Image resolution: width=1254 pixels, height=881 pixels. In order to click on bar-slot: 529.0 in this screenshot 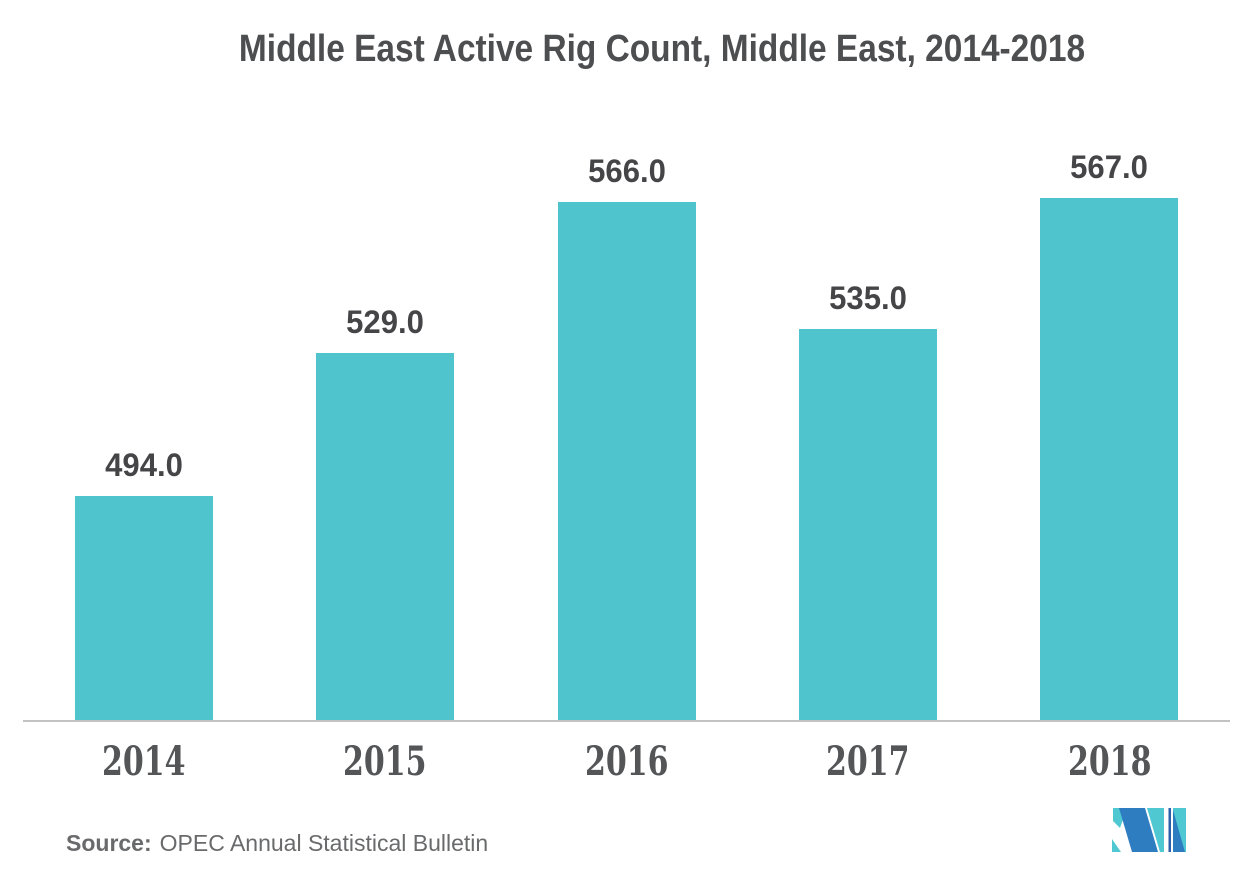, I will do `click(384, 459)`.